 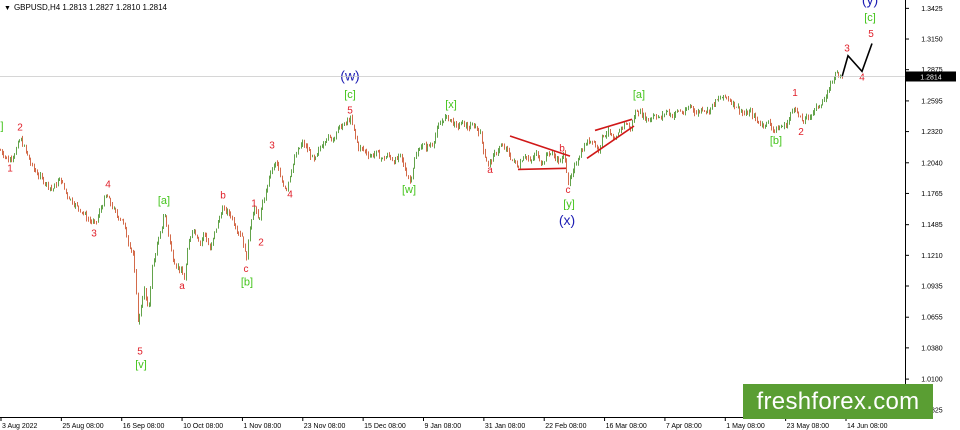 I want to click on x-tick-label: 25 Aug 08:00, so click(x=82, y=426).